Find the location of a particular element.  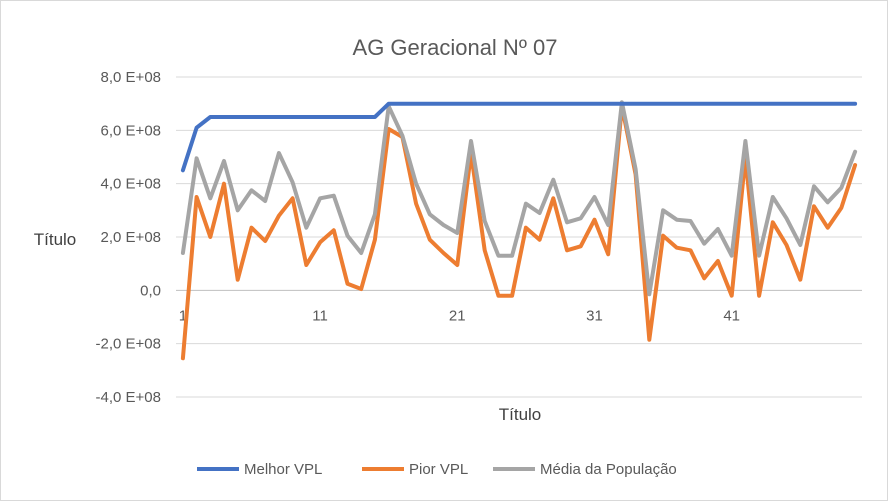

y-tick-label: 8,0 E+08 is located at coordinates (131, 77).